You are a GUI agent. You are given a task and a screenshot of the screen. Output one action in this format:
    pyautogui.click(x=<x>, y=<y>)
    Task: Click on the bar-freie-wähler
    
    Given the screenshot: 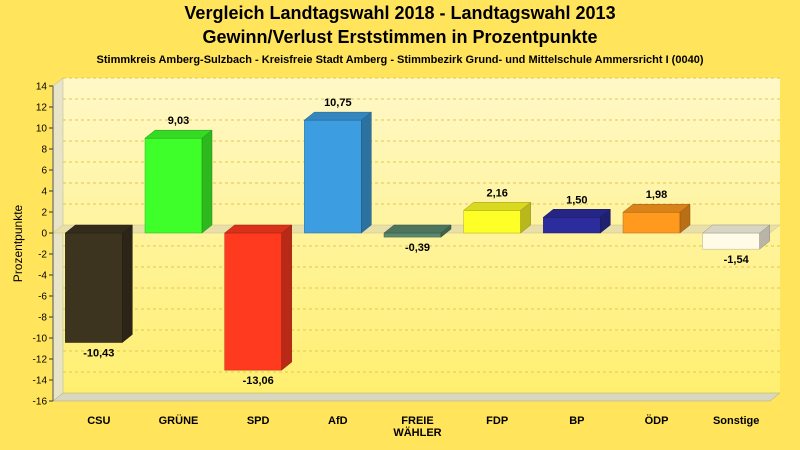 What is the action you would take?
    pyautogui.click(x=417, y=231)
    